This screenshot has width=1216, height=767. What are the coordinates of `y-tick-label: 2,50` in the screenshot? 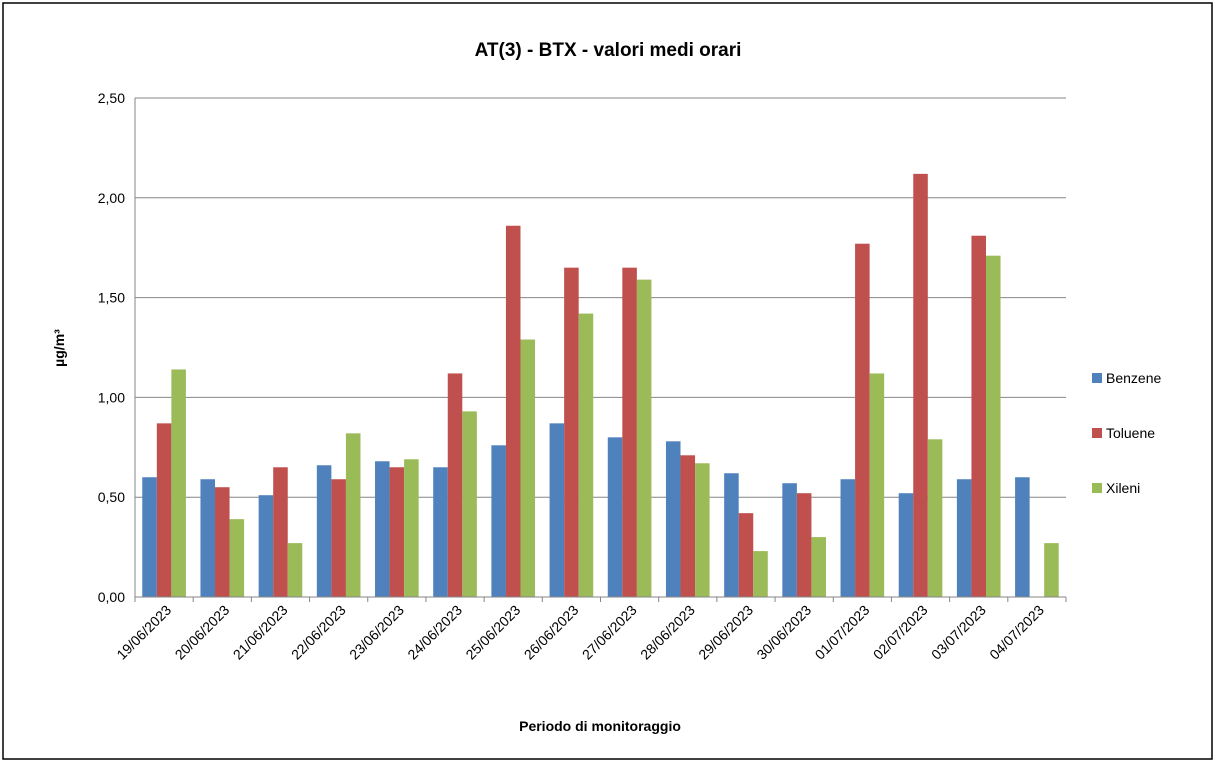 It's located at (111, 98).